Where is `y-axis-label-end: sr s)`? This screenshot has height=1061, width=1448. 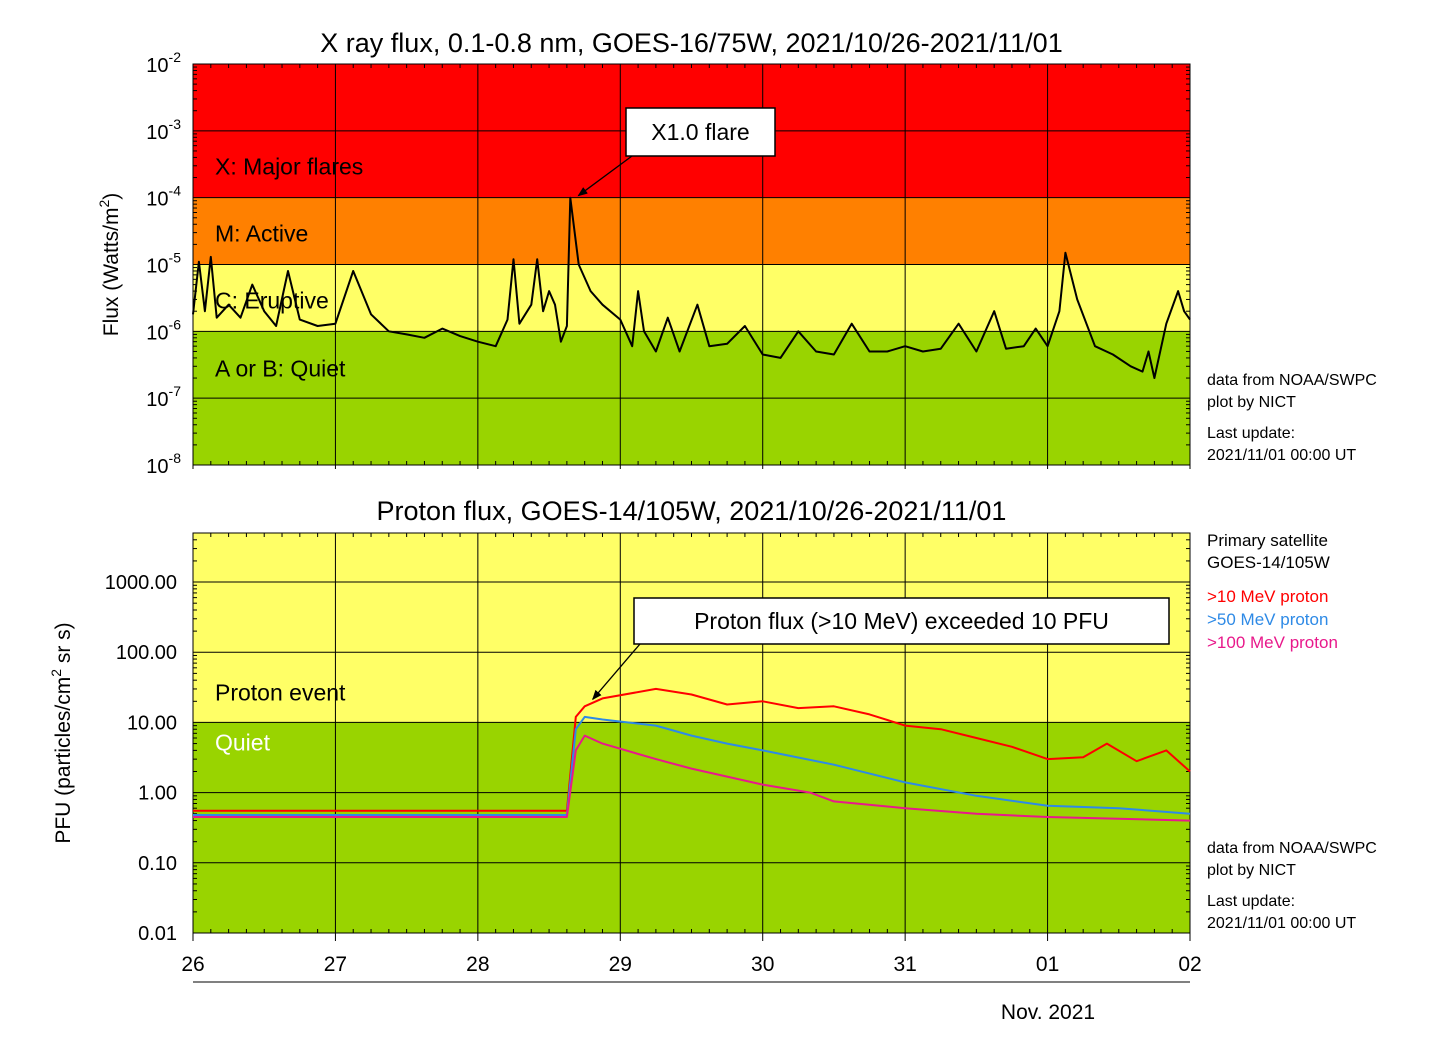 y-axis-label-end: sr s) is located at coordinates (63, 645).